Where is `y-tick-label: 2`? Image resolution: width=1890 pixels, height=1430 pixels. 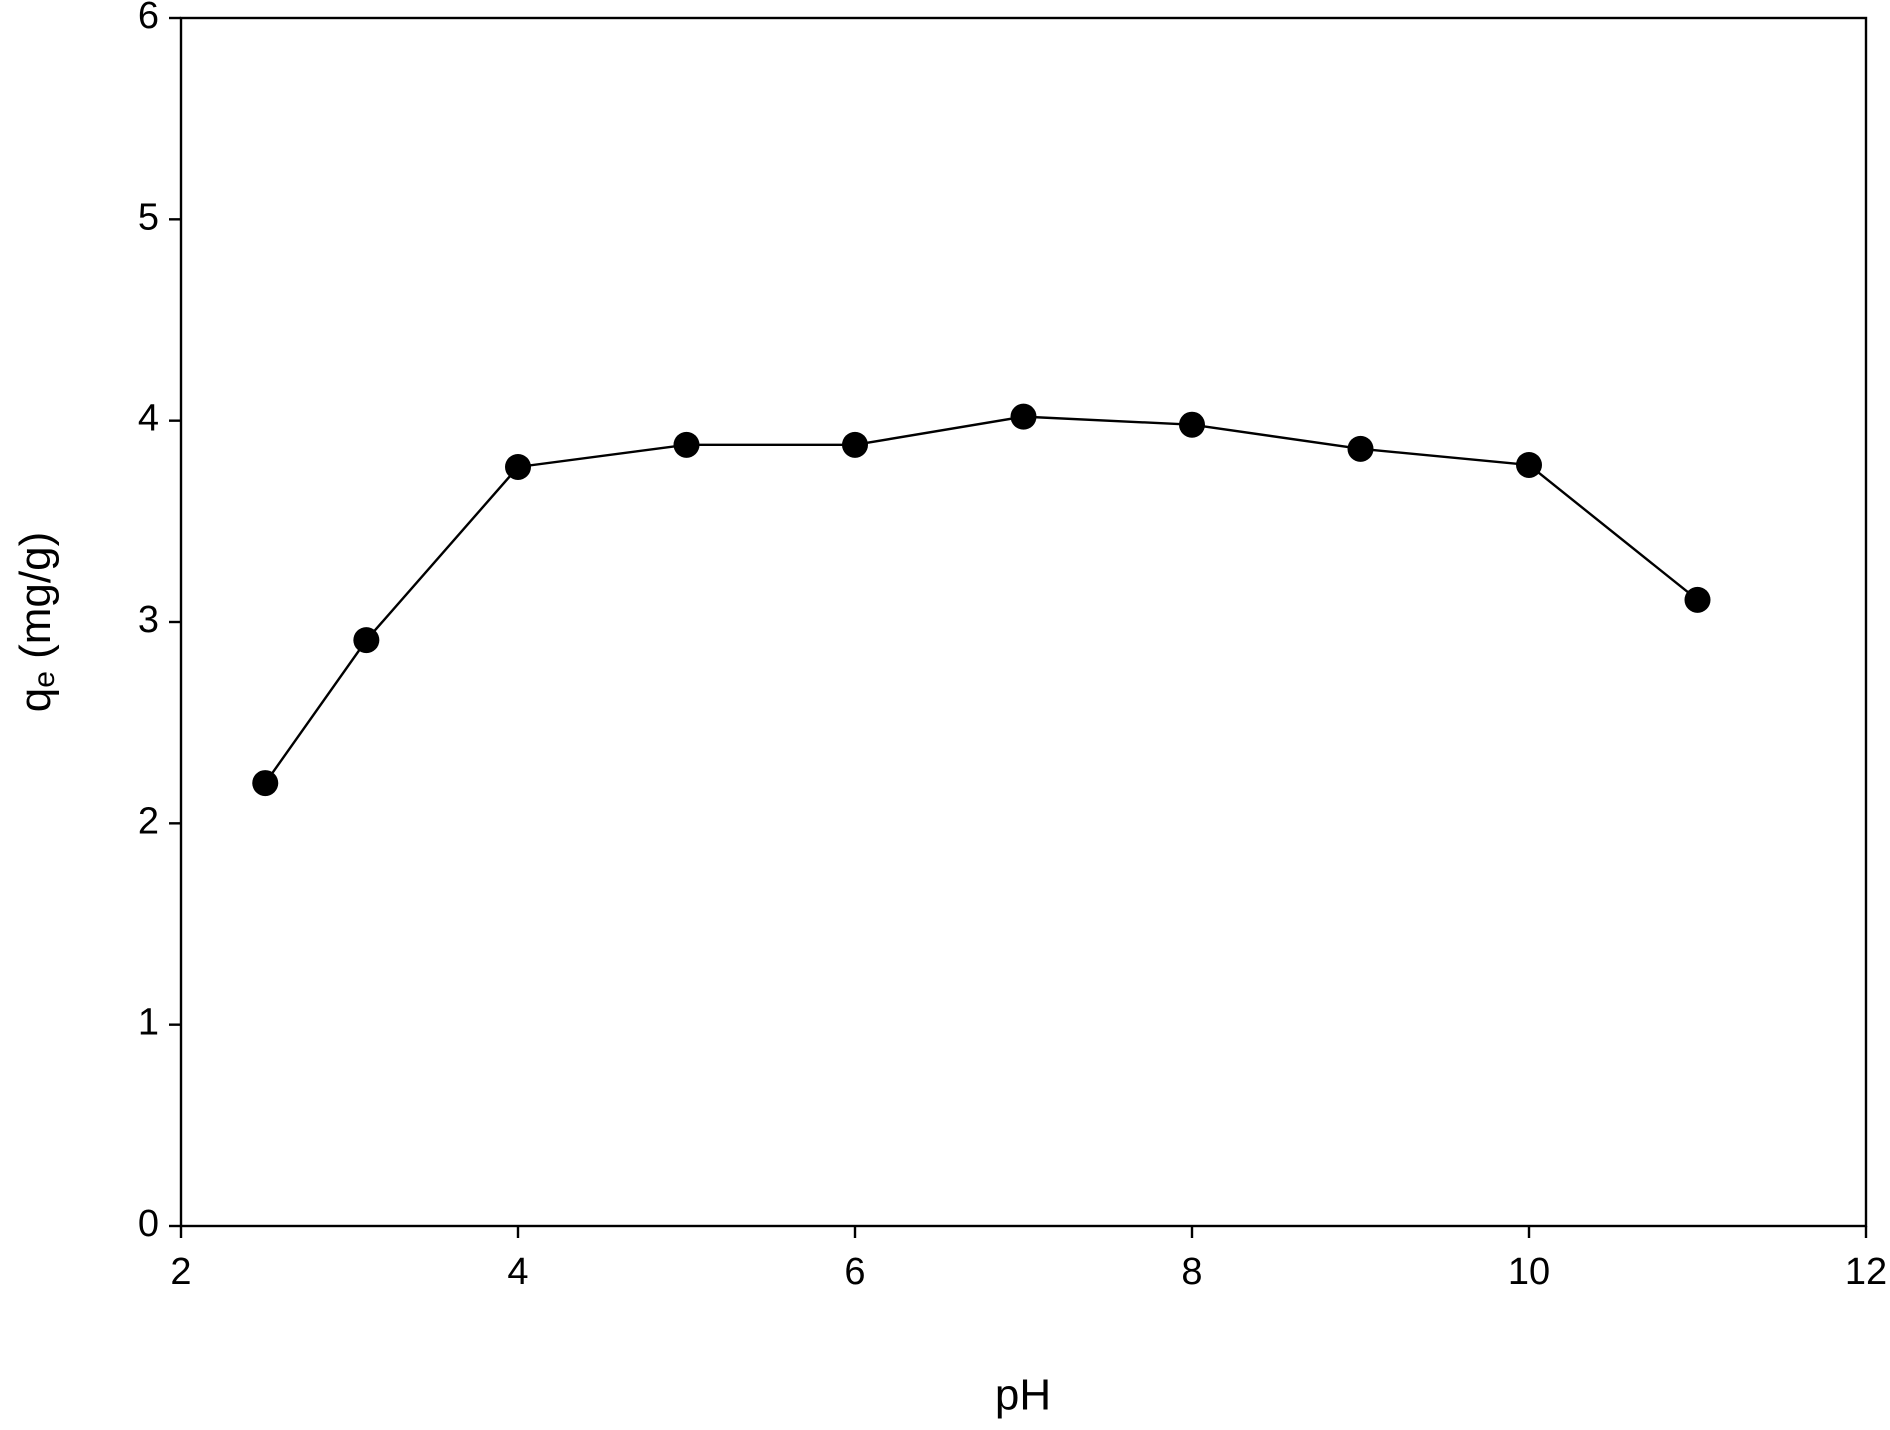 y-tick-label: 2 is located at coordinates (148, 821).